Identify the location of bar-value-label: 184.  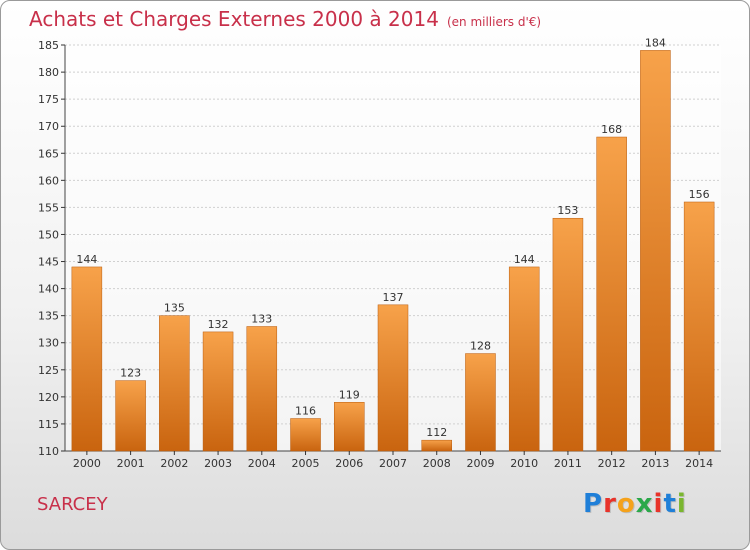
(655, 42).